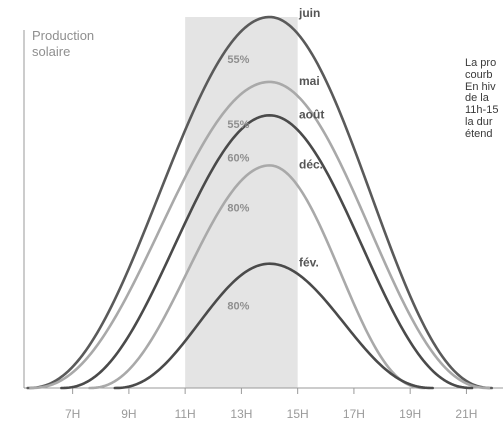  I want to click on month-label: août, so click(311, 114).